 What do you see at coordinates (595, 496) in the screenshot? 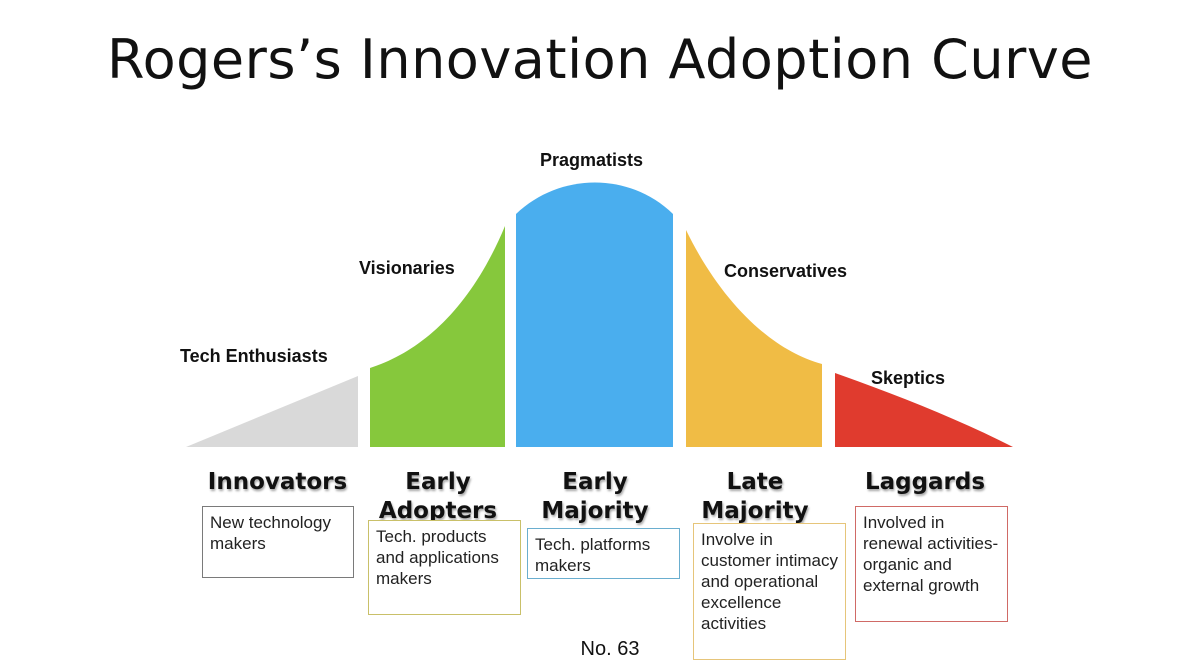
I see `segment-early-majority: Early Majority` at bounding box center [595, 496].